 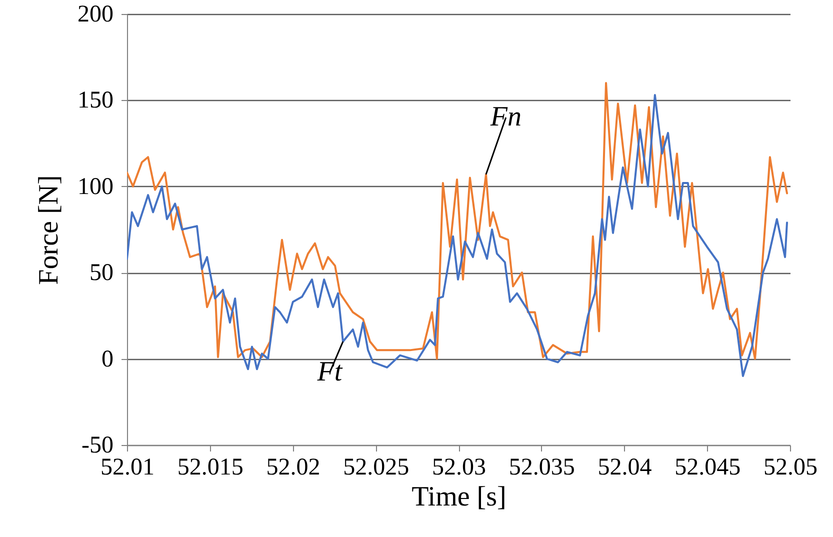 What do you see at coordinates (376, 467) in the screenshot?
I see `x-tick-label: 52.025` at bounding box center [376, 467].